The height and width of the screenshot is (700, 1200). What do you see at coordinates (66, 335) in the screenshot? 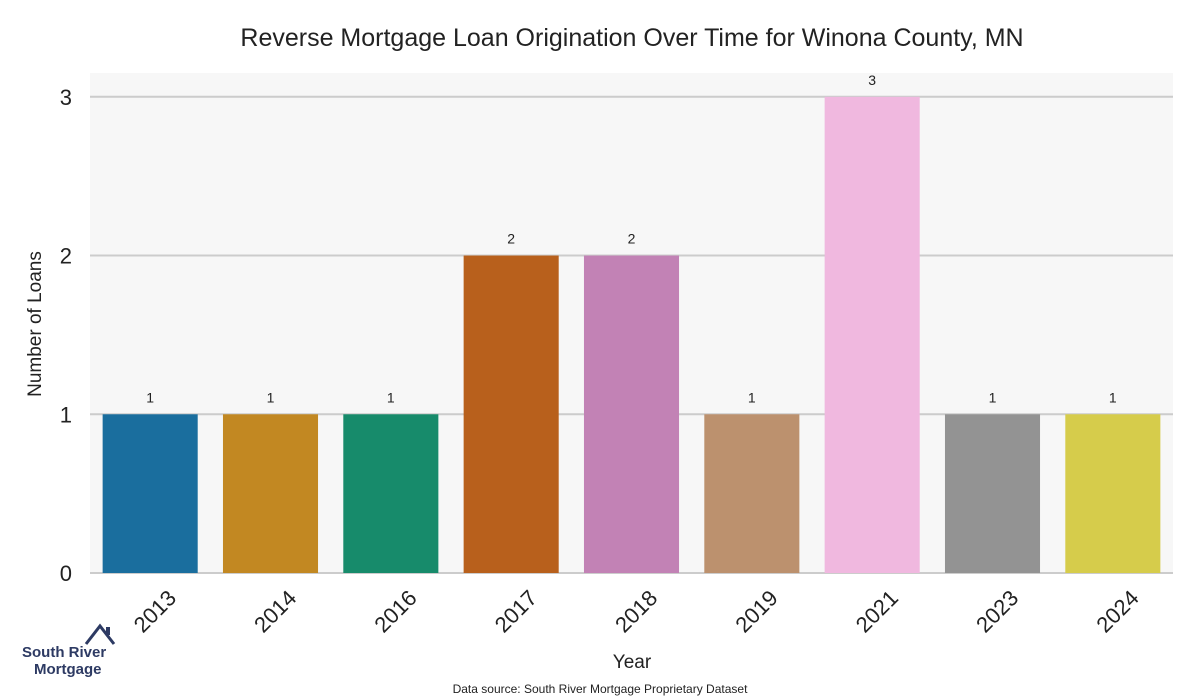
I see `y-tick-labels: 0 1 2 3` at bounding box center [66, 335].